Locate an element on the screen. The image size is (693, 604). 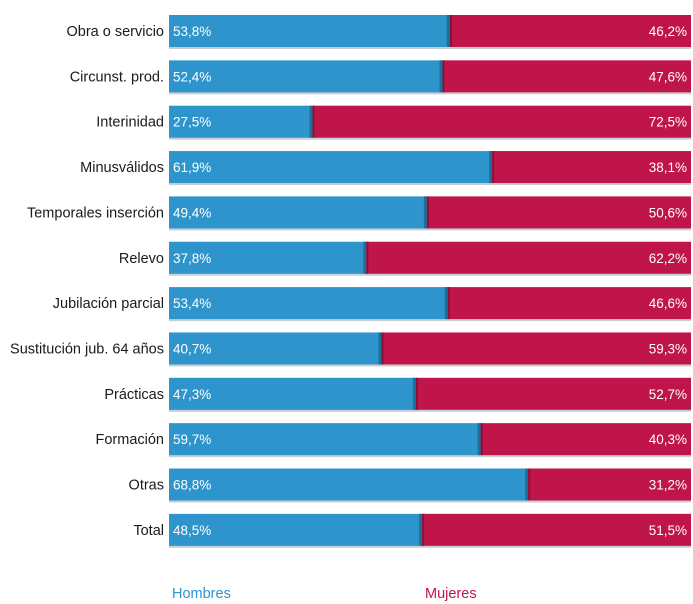
bar-row: Interinidad 27,5% 72,5% is located at coordinates (393, 122).